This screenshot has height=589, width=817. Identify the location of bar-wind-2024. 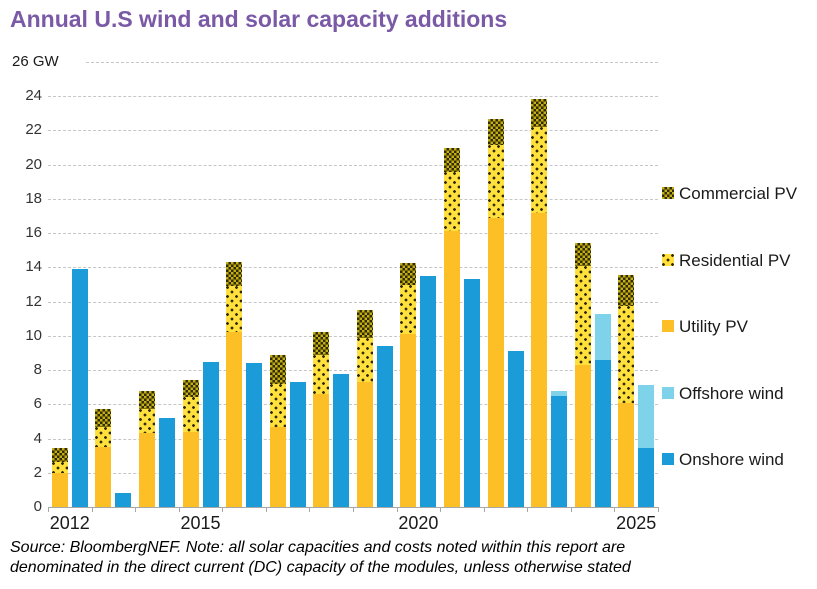
(602, 410).